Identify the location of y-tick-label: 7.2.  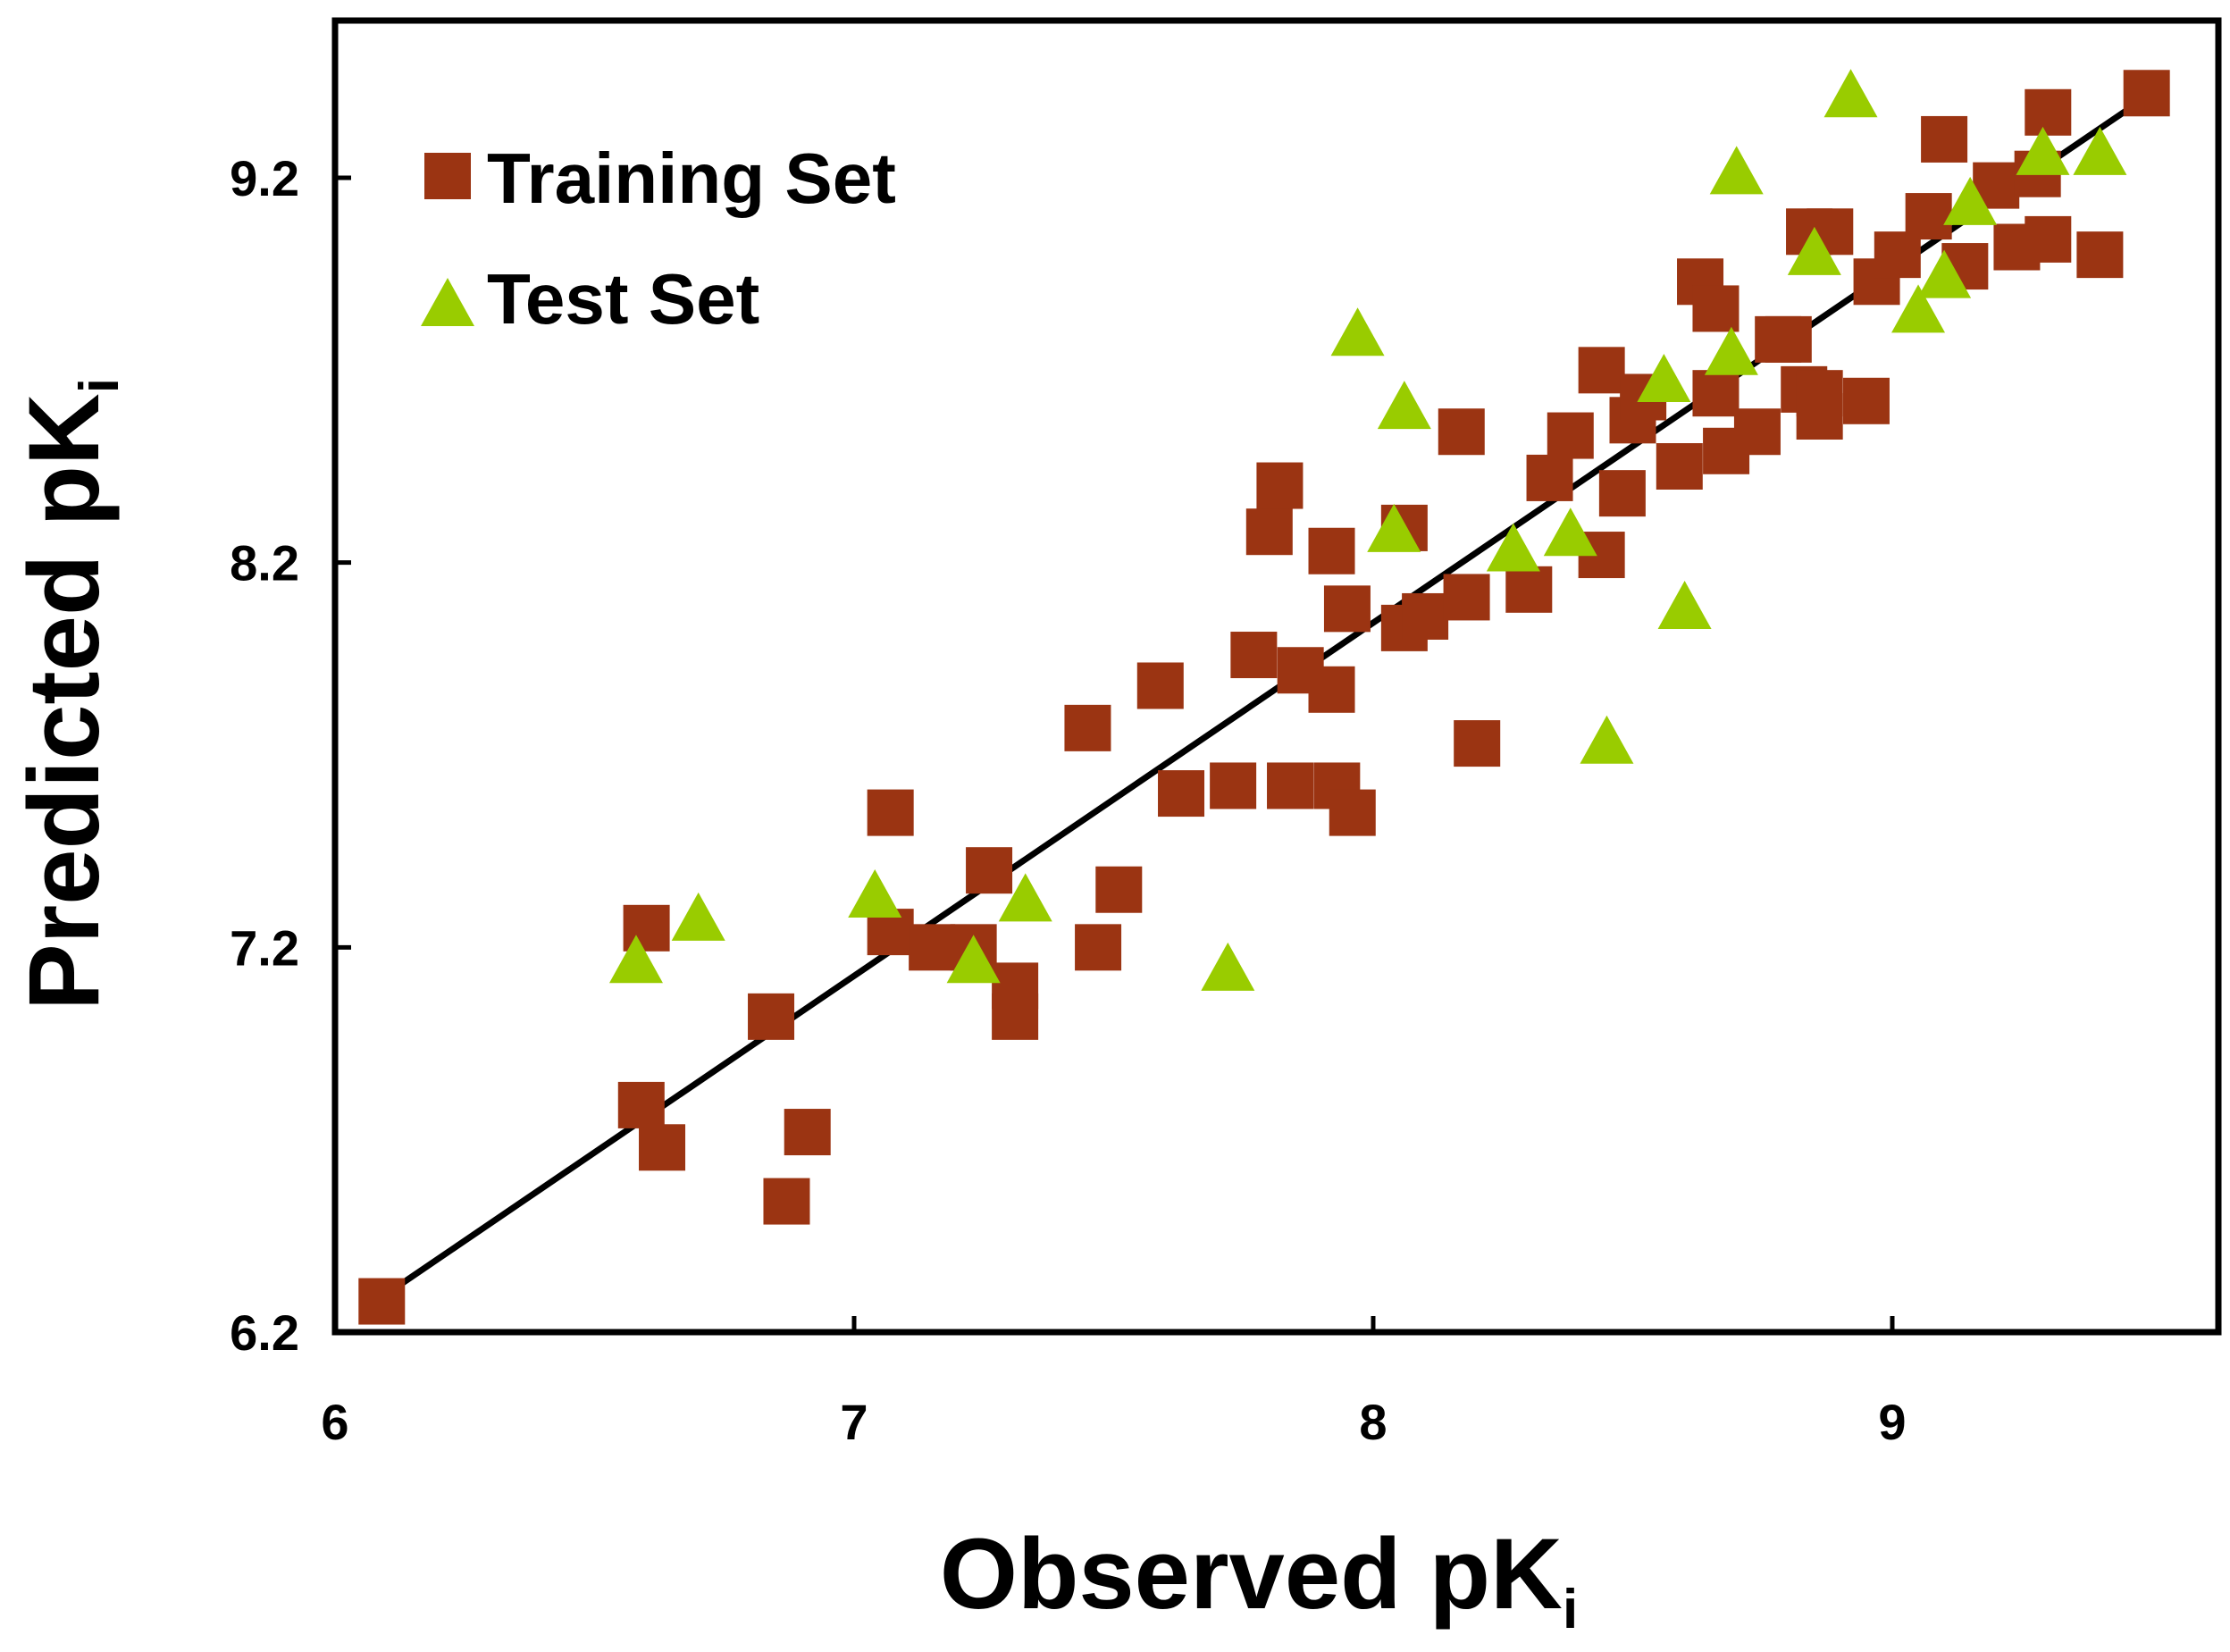
(264, 947).